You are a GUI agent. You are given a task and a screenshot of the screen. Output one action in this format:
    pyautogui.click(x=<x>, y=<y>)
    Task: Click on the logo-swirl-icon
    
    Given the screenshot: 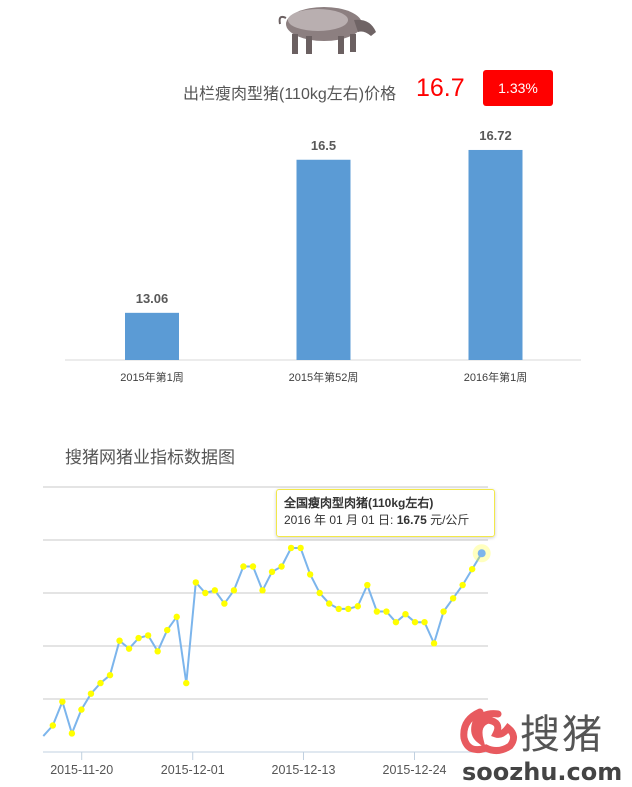 What is the action you would take?
    pyautogui.click(x=488, y=731)
    